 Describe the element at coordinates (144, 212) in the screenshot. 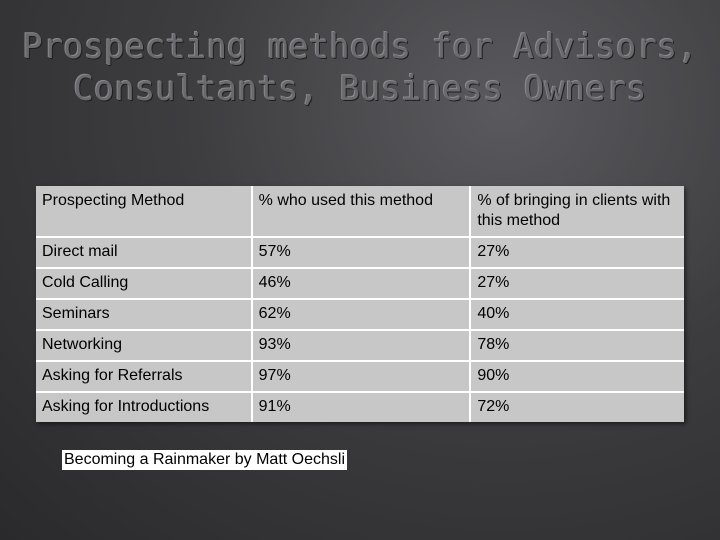

I see `header-prospecting-method: Prospecting Method` at that location.